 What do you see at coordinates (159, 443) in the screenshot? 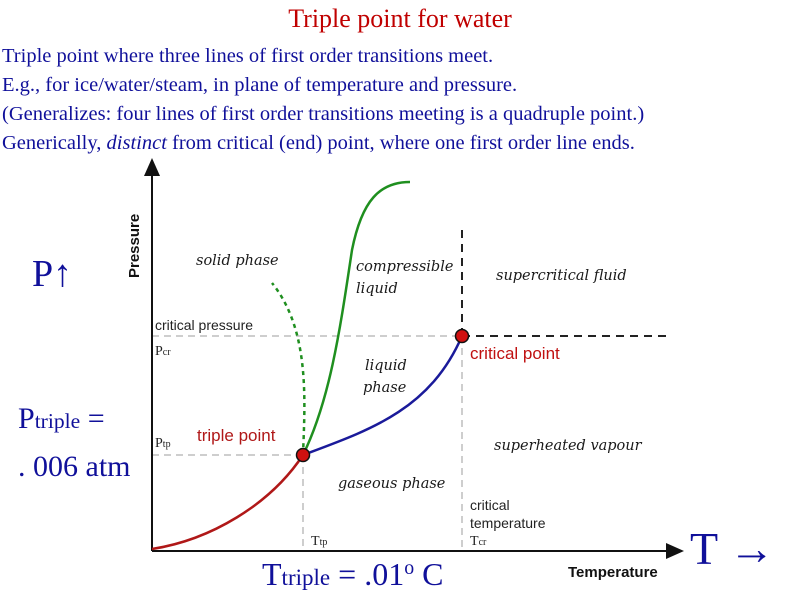
I see `ptp-main: P` at bounding box center [159, 443].